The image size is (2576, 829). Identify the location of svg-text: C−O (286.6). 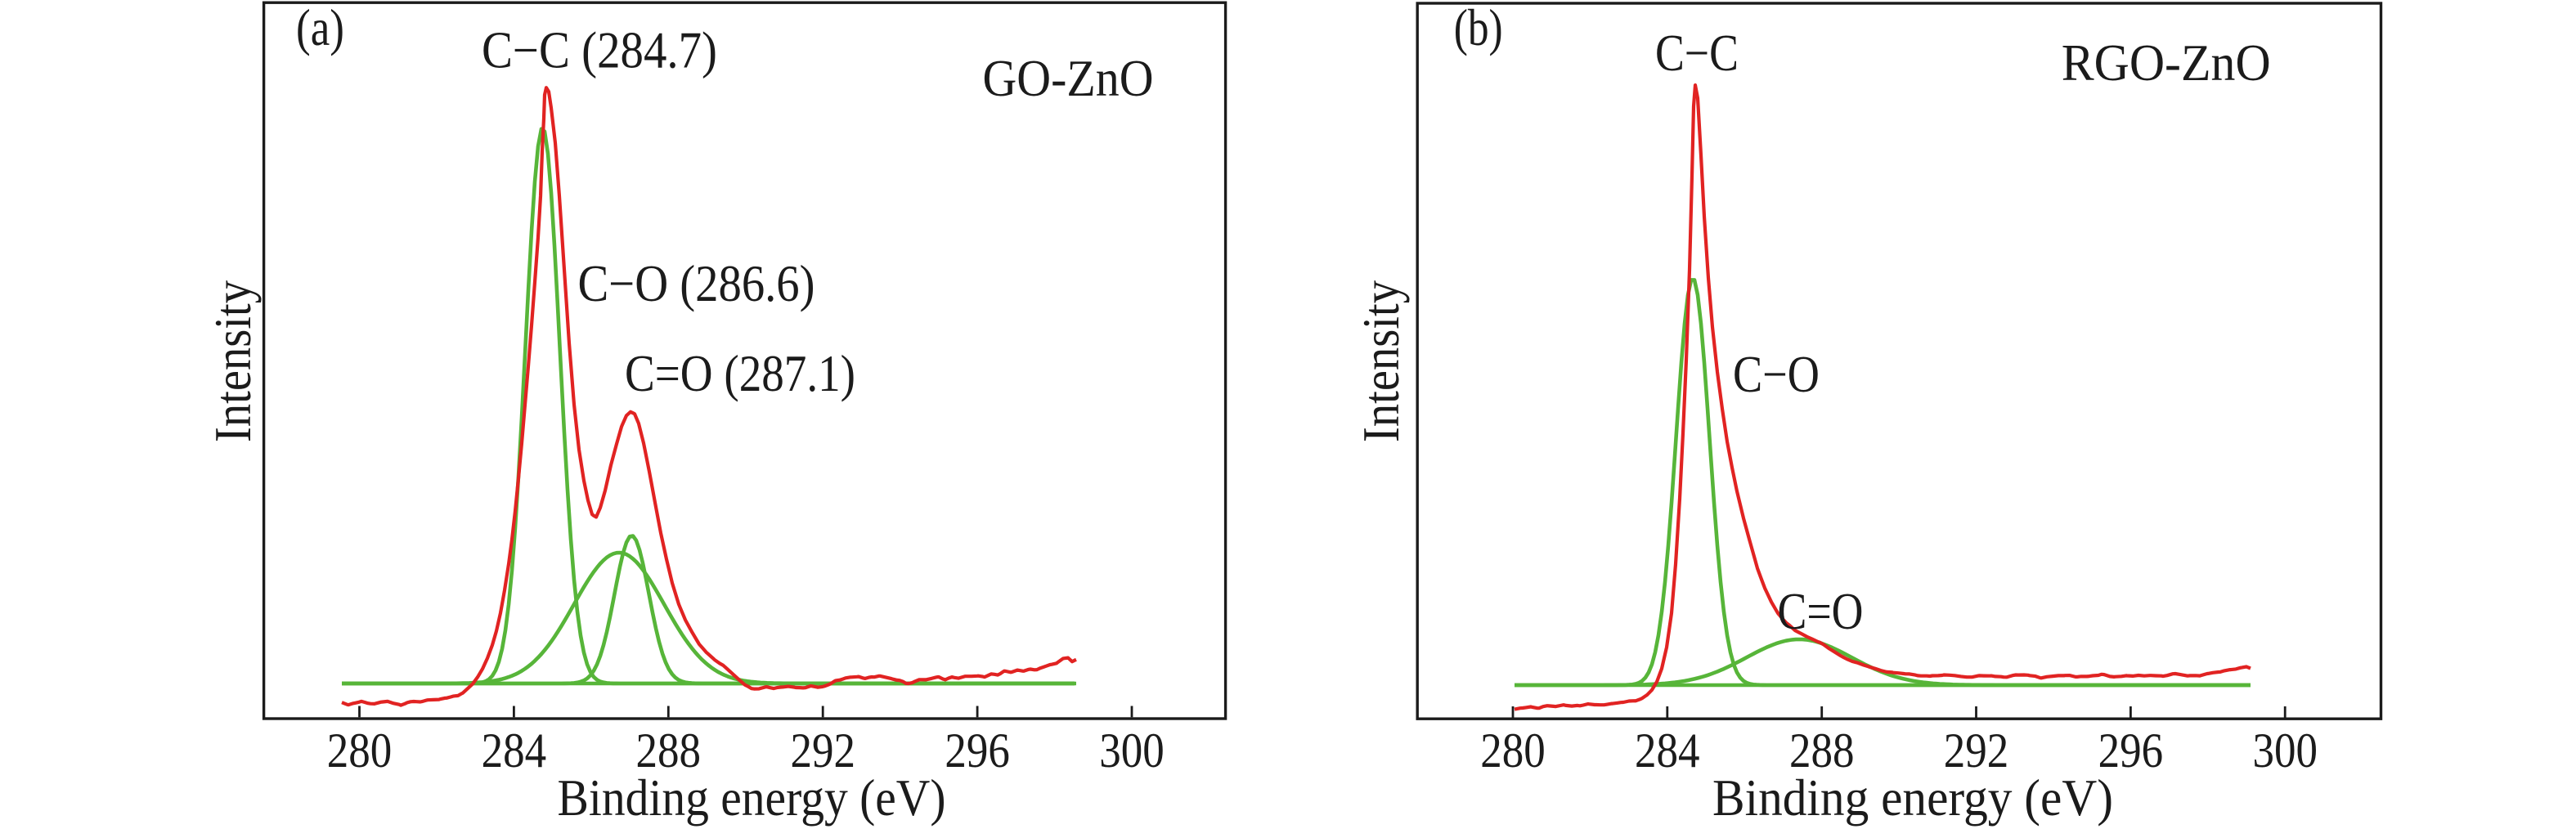
(696, 283).